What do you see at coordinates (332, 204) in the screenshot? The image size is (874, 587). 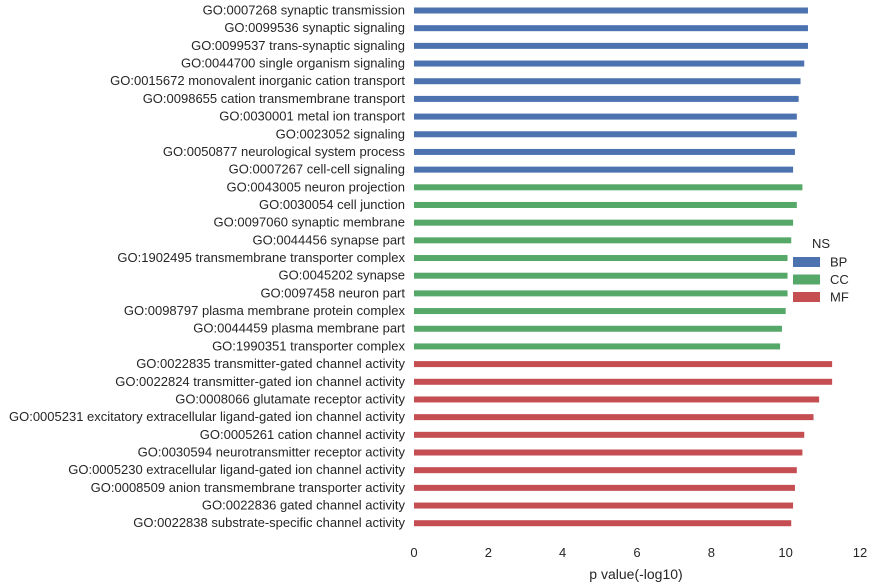 I see `category-label: GO:0030054 cell junction` at bounding box center [332, 204].